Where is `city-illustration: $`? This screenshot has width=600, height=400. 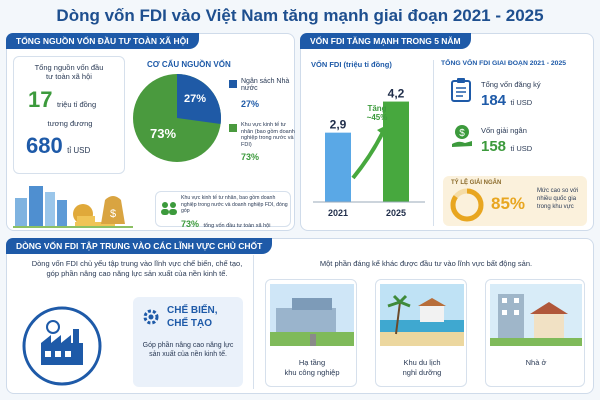 city-illustration: $ is located at coordinates (73, 207).